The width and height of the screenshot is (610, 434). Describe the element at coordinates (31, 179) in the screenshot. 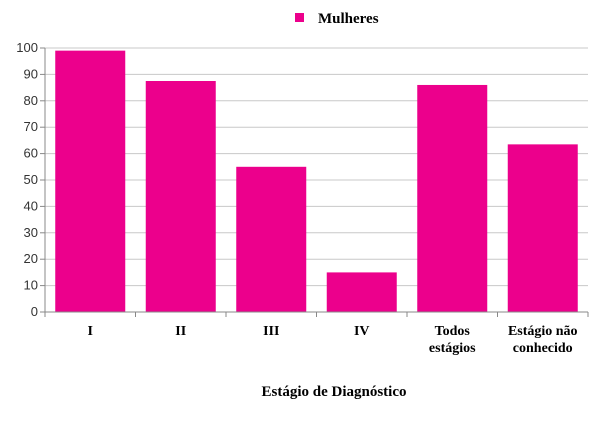

I see `y-tick-label: 50` at that location.